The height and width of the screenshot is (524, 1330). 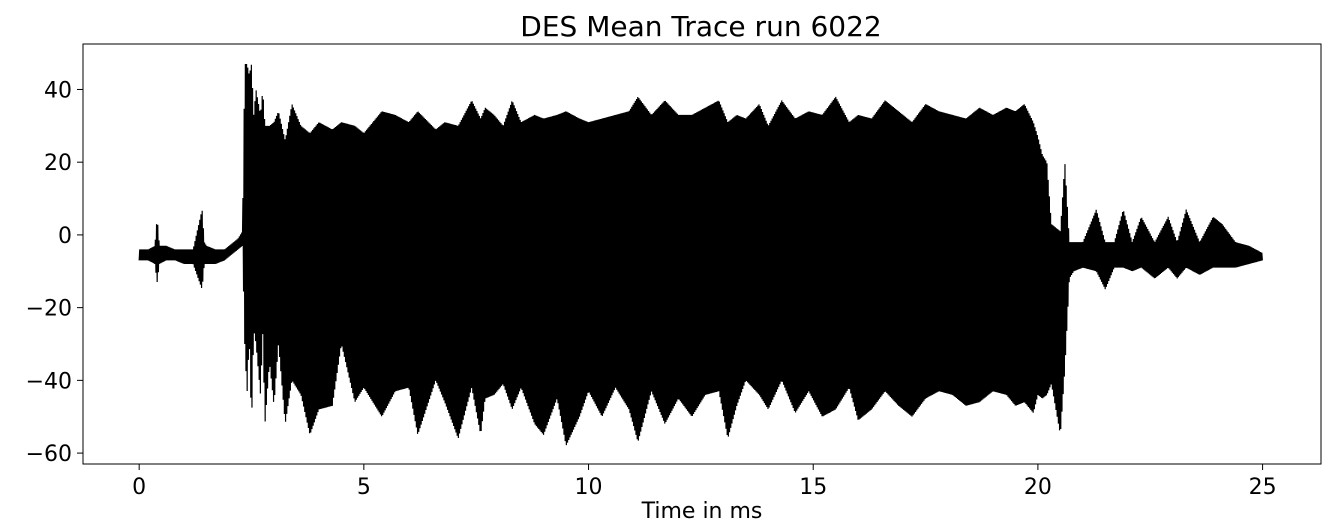 What do you see at coordinates (49, 381) in the screenshot?
I see `y-tick-label: −40` at bounding box center [49, 381].